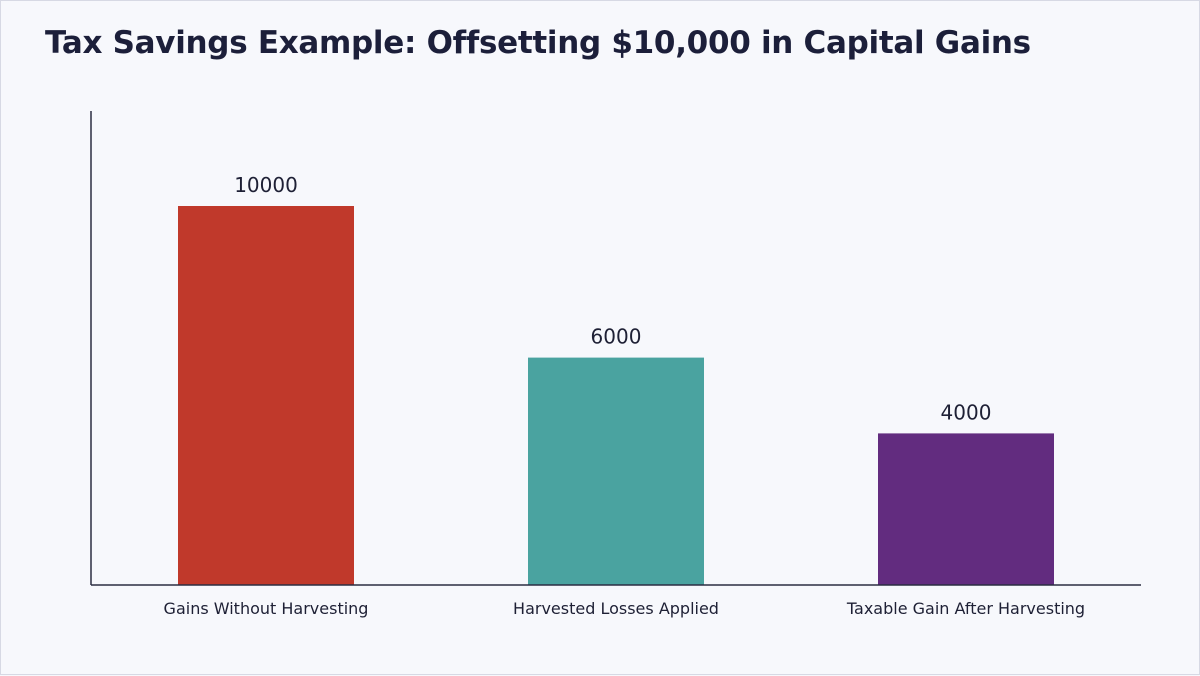 This screenshot has width=1200, height=676. What do you see at coordinates (616, 608) in the screenshot?
I see `x-tick-label-2: Harvested Losses Applied` at bounding box center [616, 608].